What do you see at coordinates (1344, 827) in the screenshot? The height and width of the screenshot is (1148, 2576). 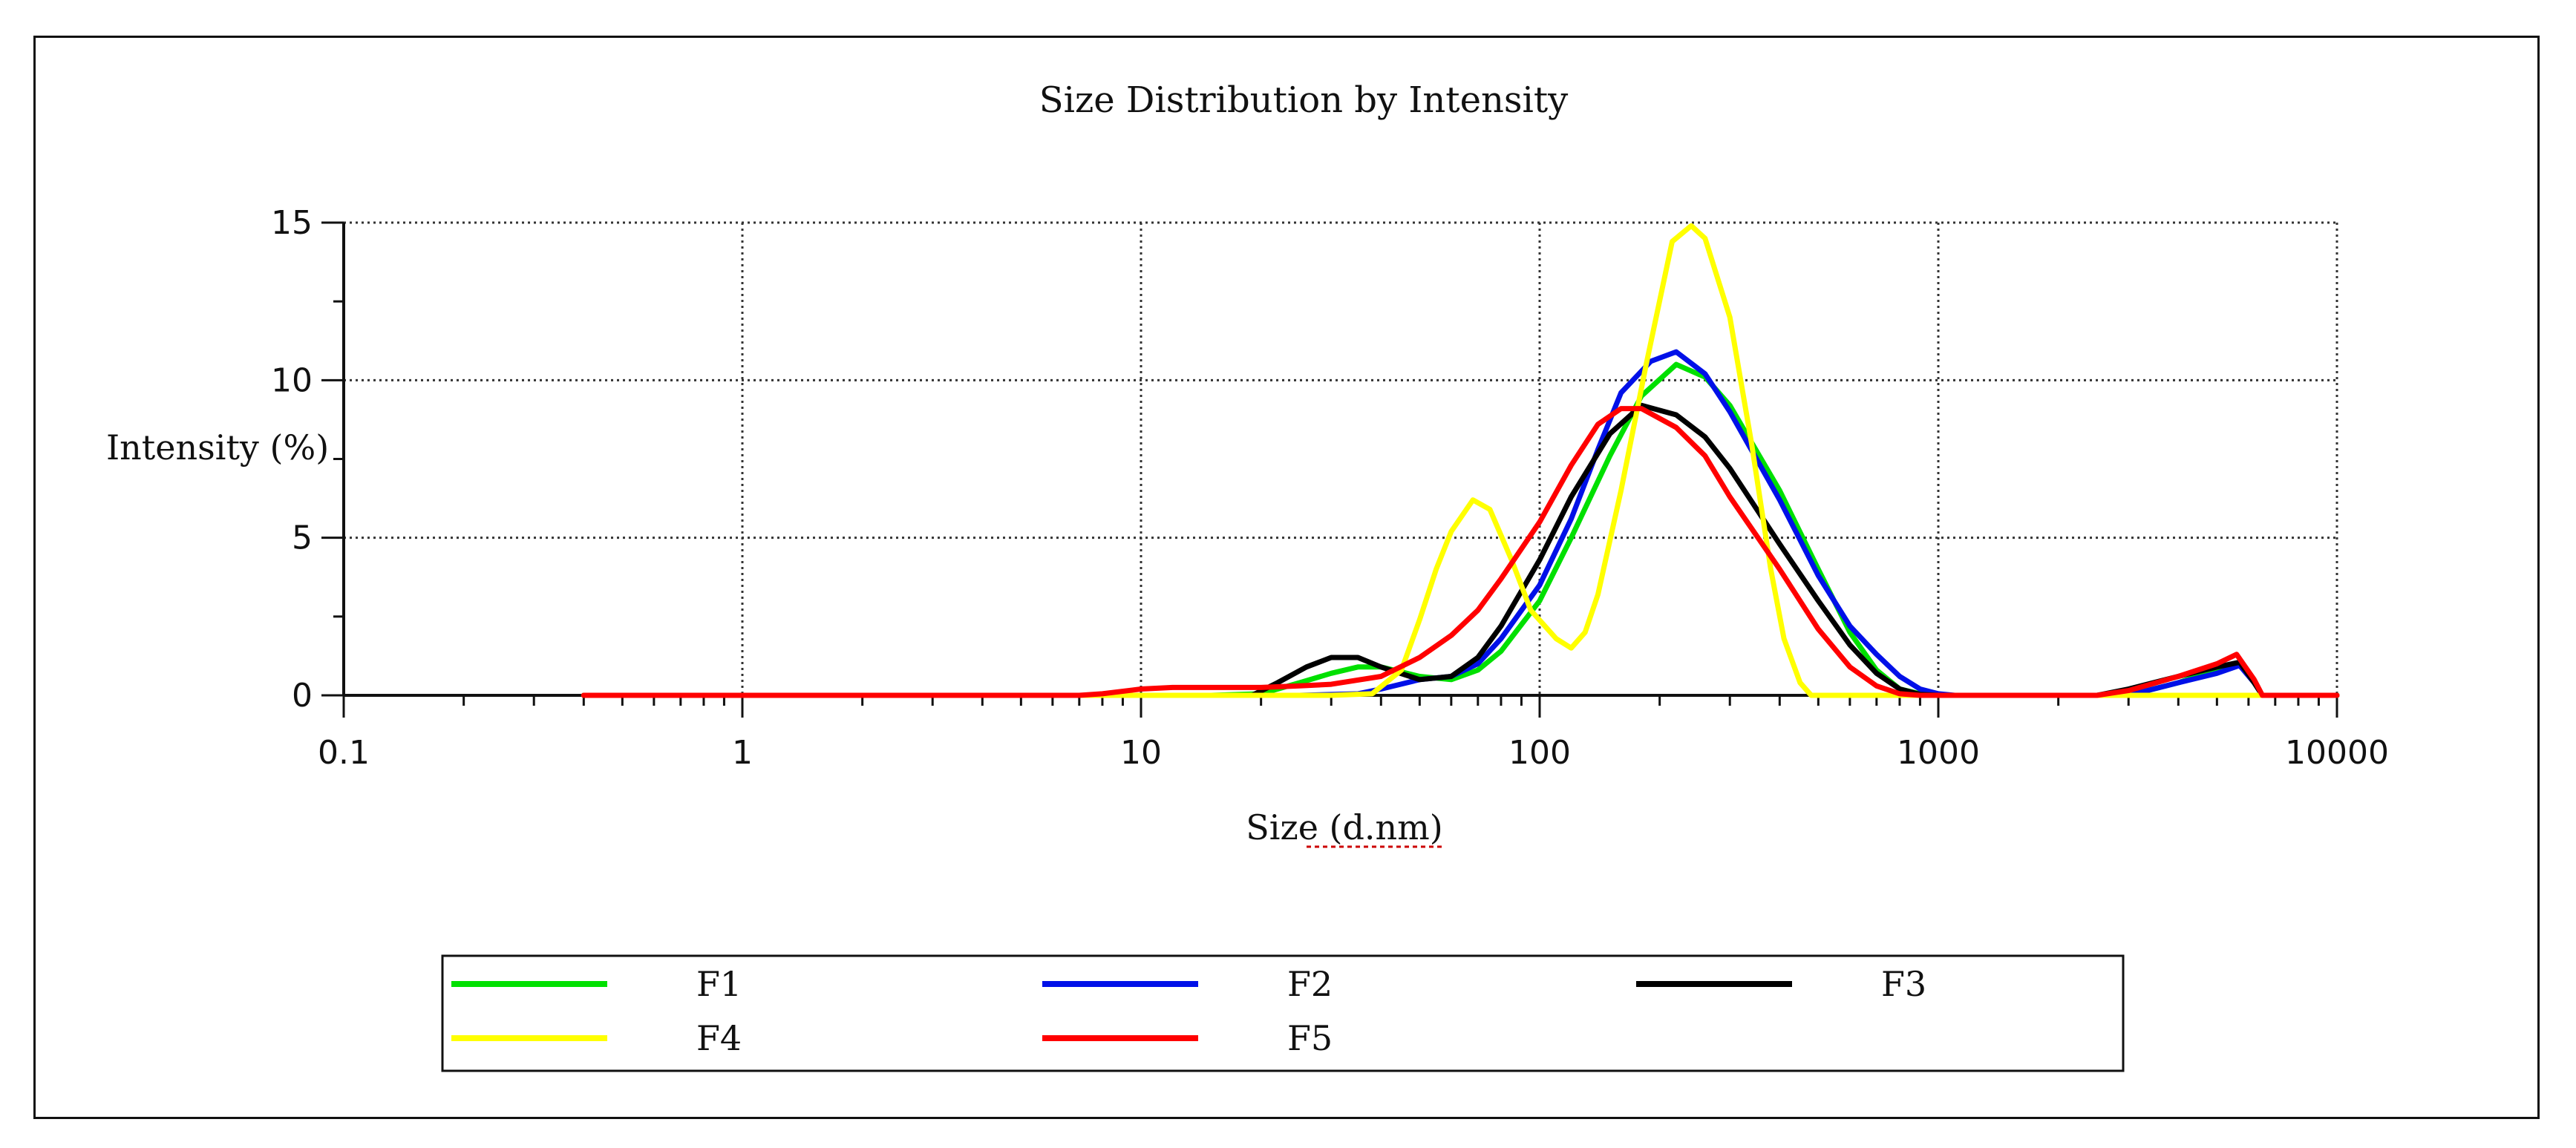 I see `x-axis-label: Size (d.nm)` at bounding box center [1344, 827].